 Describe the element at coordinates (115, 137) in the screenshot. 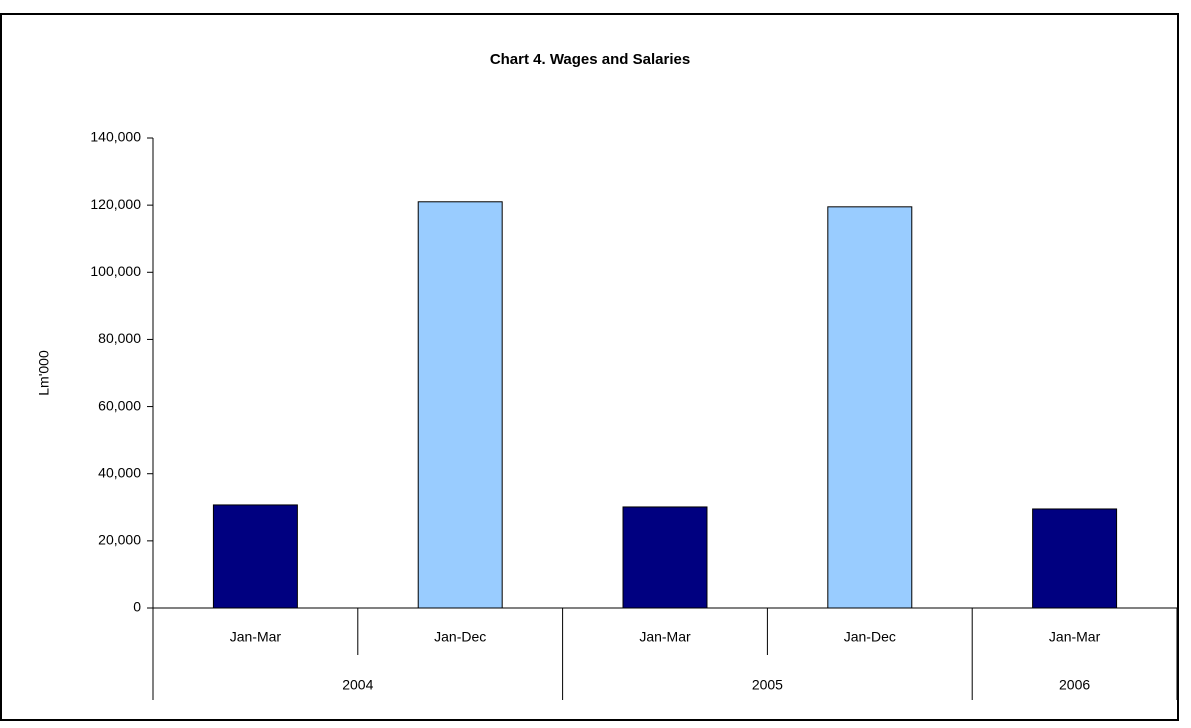

I see `y-tick-label: 140,000` at that location.